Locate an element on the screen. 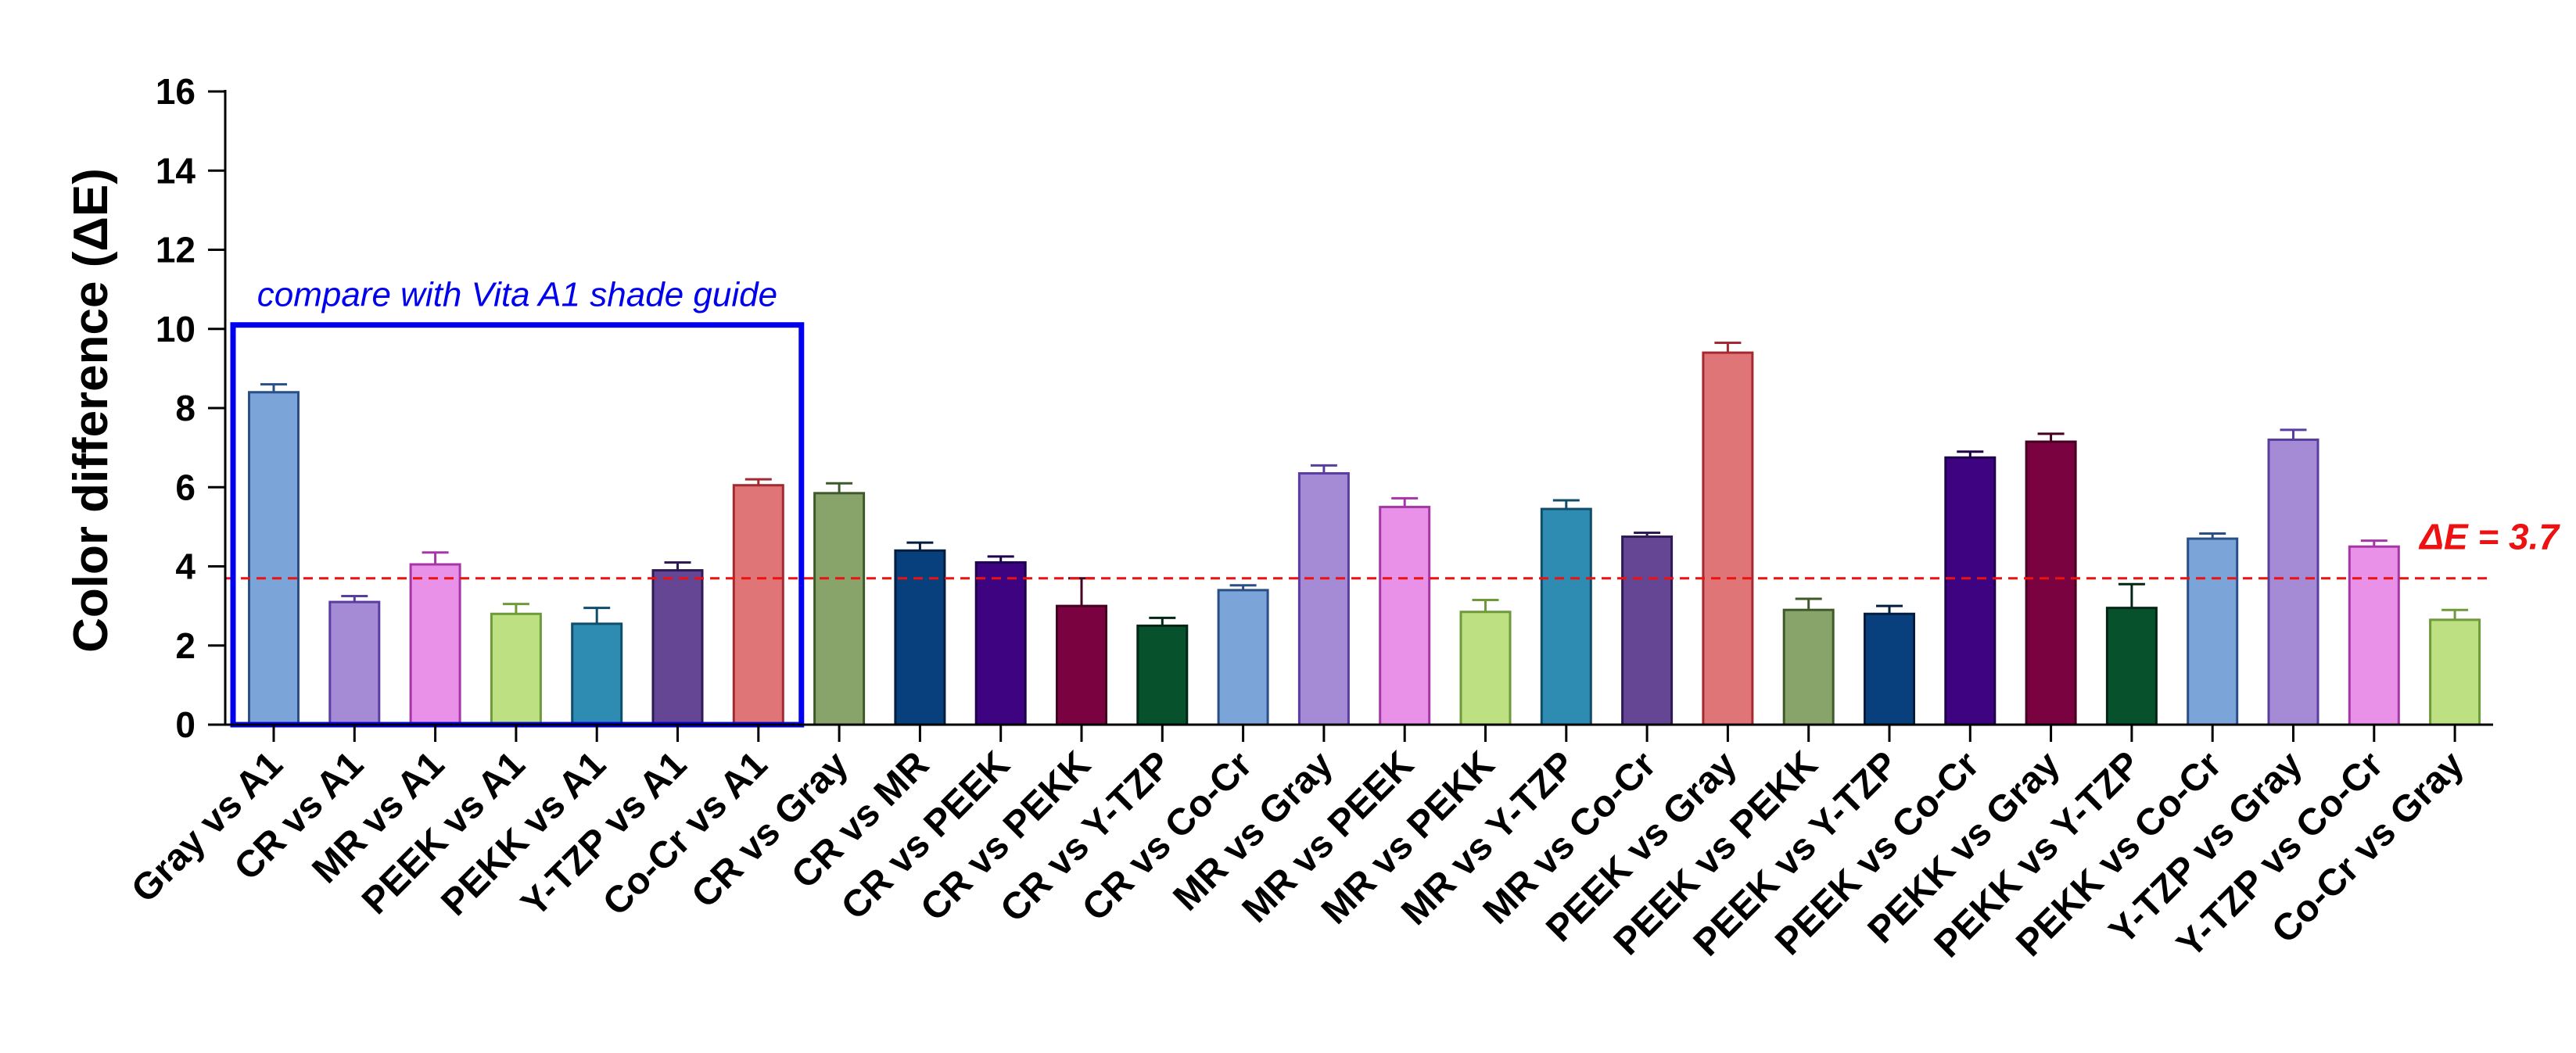 Image resolution: width=2576 pixels, height=1053 pixels. y-tick-label: 10 is located at coordinates (176, 329).